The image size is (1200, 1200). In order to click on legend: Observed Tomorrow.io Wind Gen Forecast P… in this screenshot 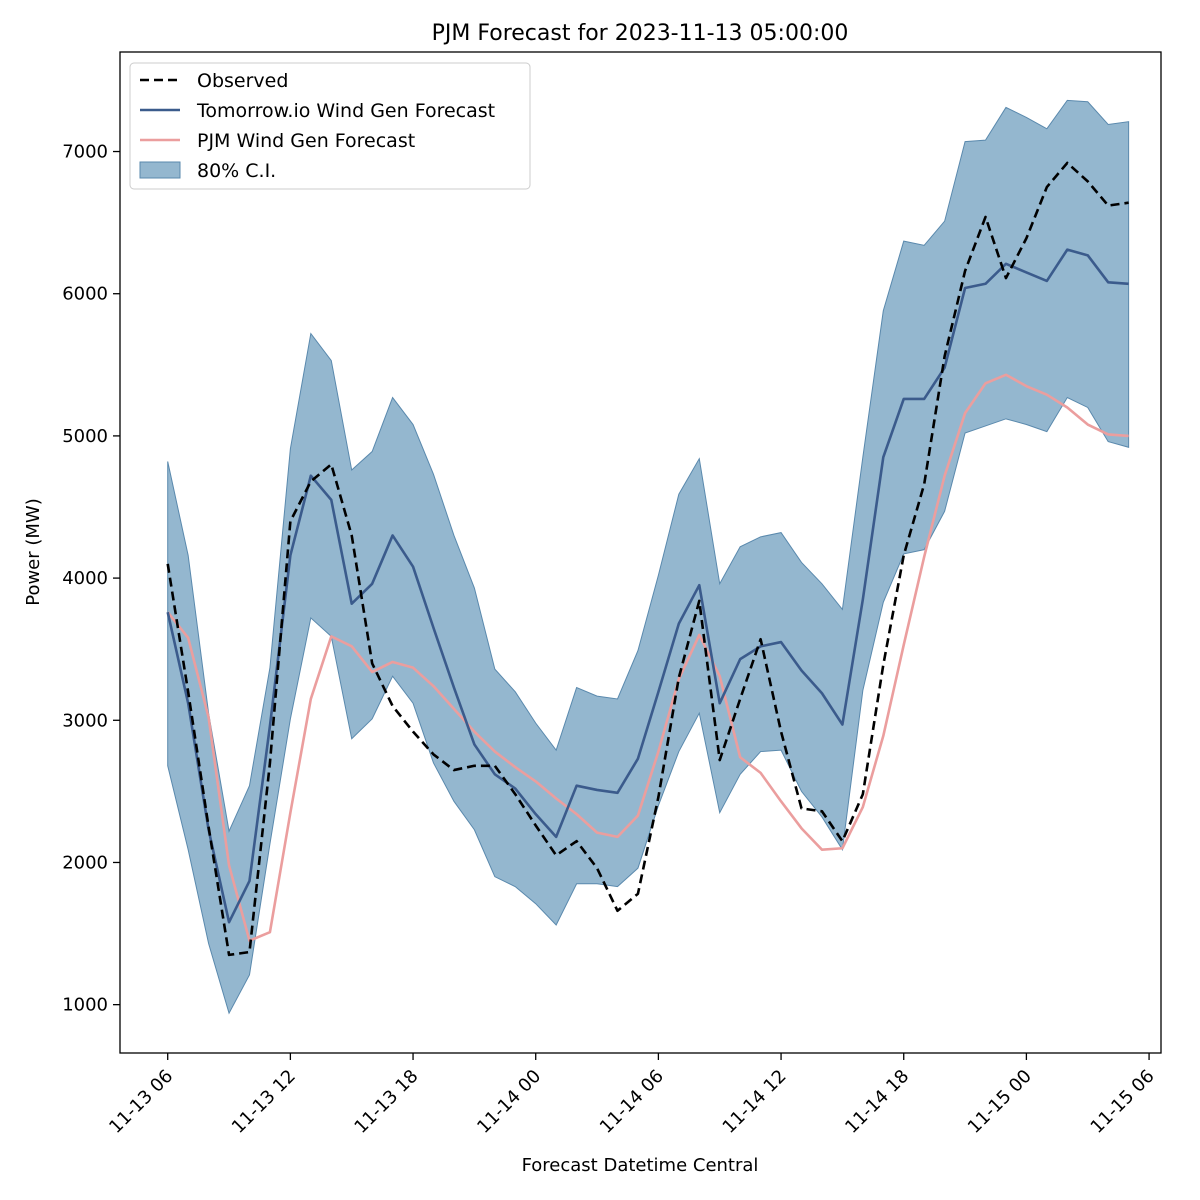, I will do `click(330, 126)`.